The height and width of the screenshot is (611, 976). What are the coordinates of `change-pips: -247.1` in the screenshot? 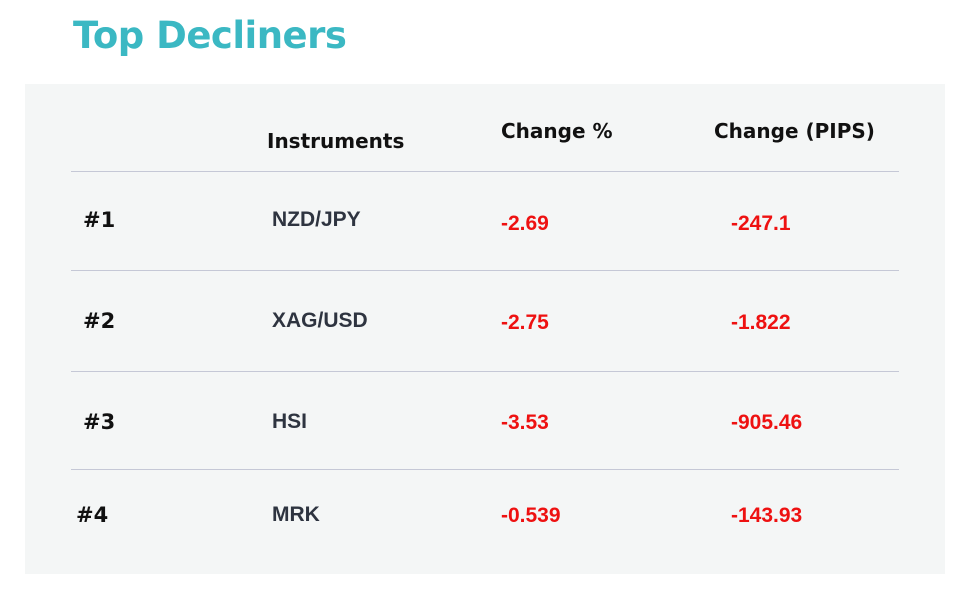 It's located at (761, 223).